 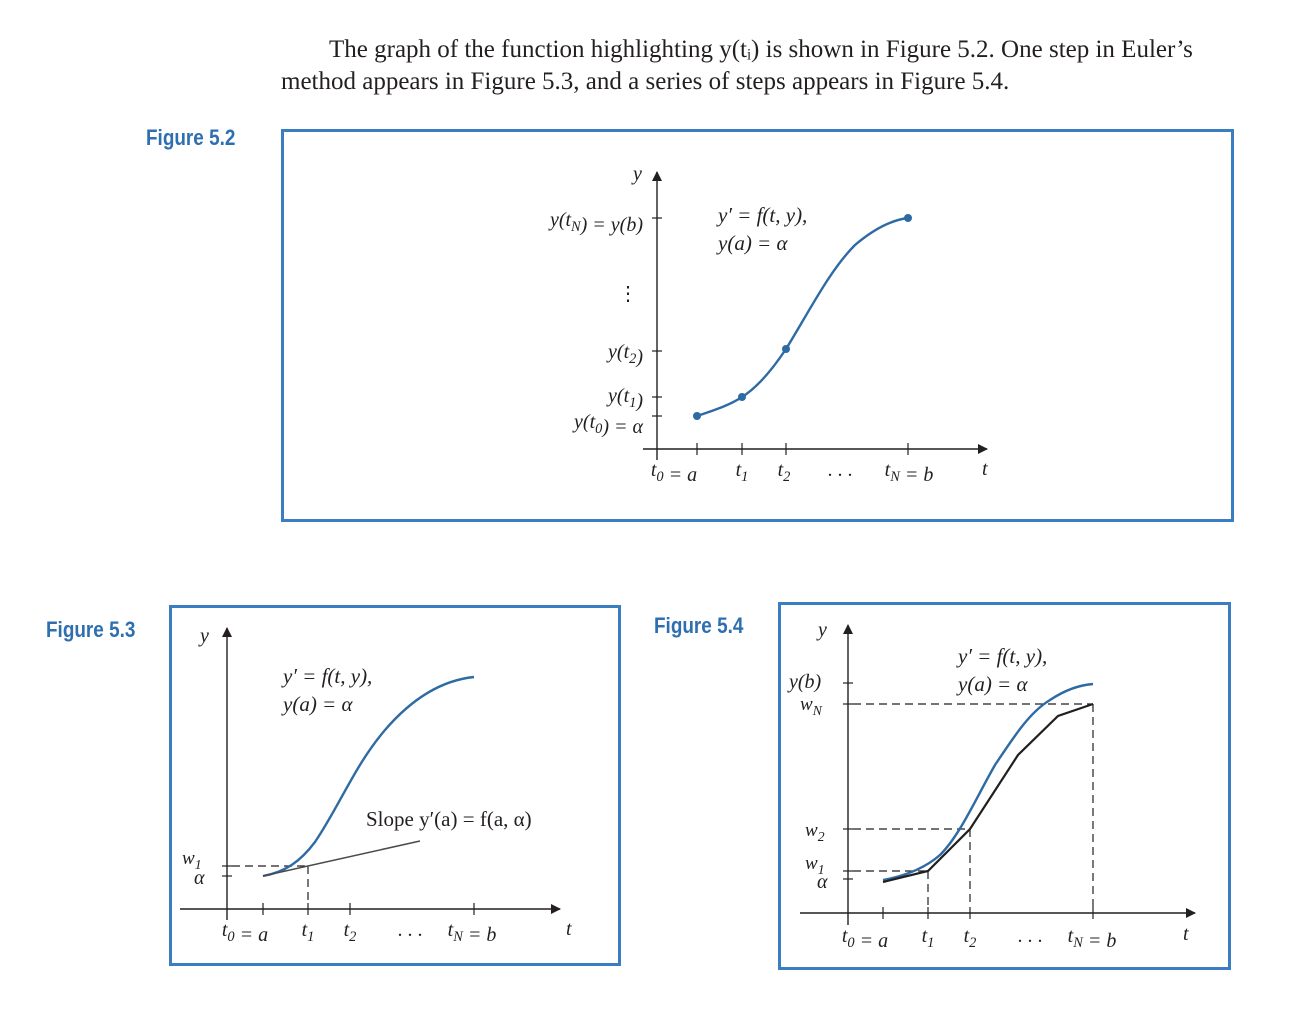 I want to click on fig52-ode-line2: y(a) = α, so click(x=752, y=243).